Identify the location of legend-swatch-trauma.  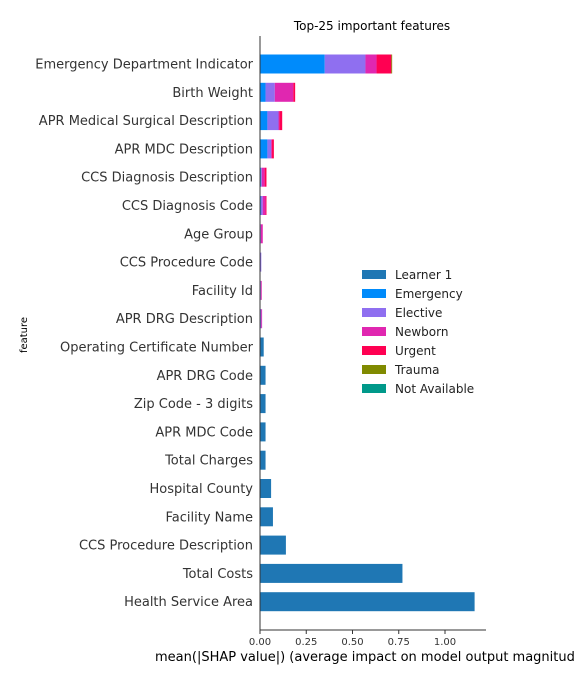
(374, 369).